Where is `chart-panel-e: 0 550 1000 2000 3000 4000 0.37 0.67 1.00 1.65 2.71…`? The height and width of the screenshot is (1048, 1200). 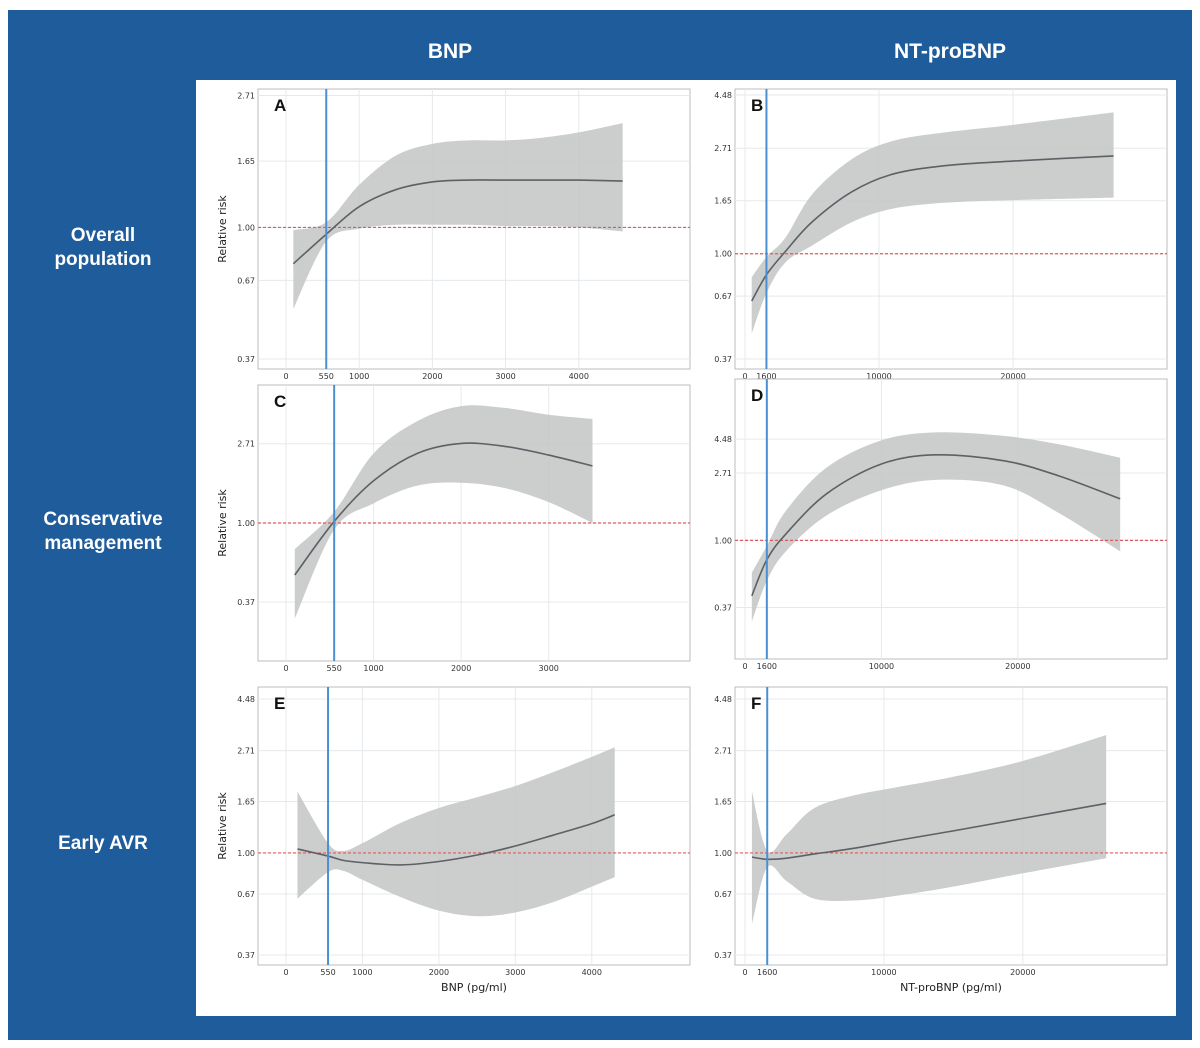 chart-panel-e: 0 550 1000 2000 3000 4000 0.37 0.67 1.00 1.65 2.71… is located at coordinates (453, 840).